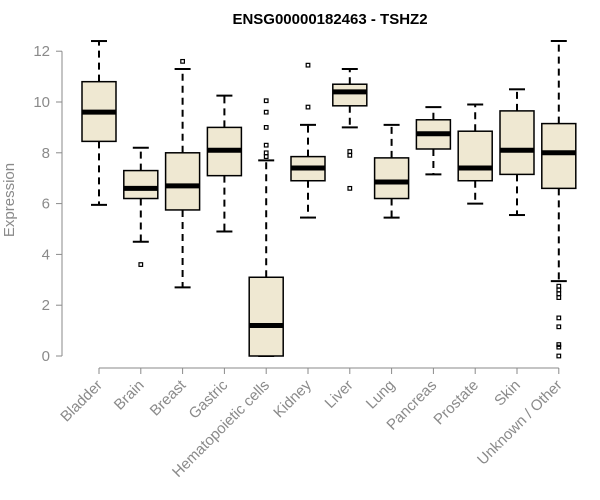 The image size is (600, 500). What do you see at coordinates (350, 129) in the screenshot?
I see `box-liver` at bounding box center [350, 129].